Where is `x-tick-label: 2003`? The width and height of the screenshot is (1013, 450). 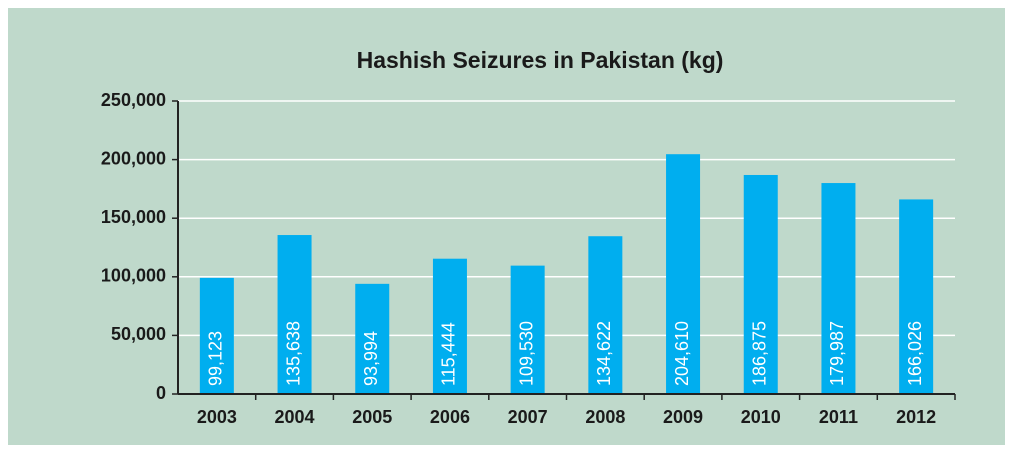
x-tick-label: 2003 is located at coordinates (217, 417).